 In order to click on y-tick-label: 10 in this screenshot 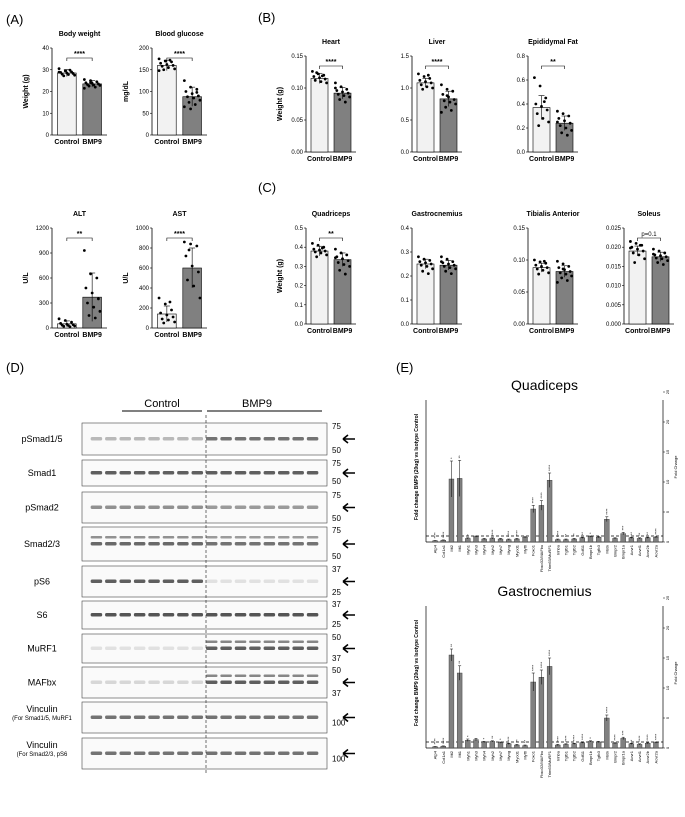, I will do `click(45, 114)`.